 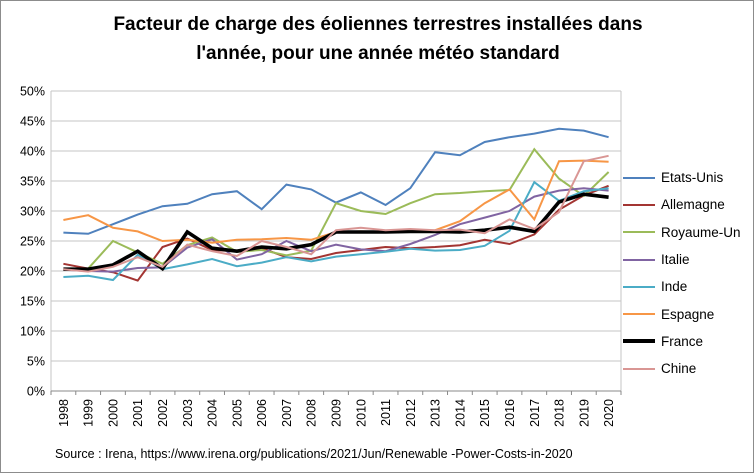 What do you see at coordinates (674, 287) in the screenshot?
I see `legend-label: Inde` at bounding box center [674, 287].